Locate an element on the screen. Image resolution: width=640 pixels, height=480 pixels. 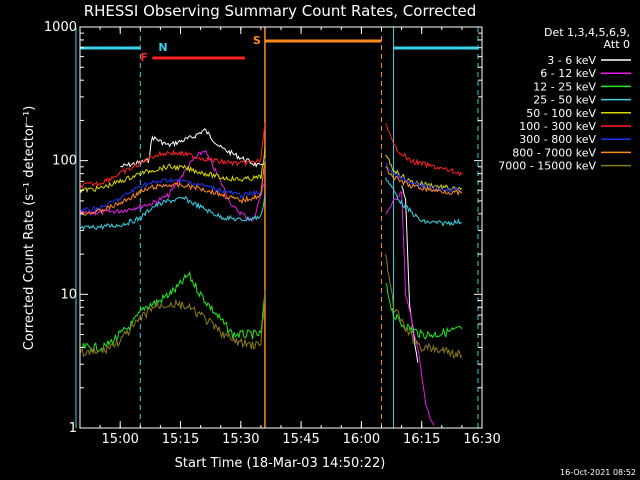
footer-date: 16-Oct-2021 08:52 is located at coordinates (598, 472).